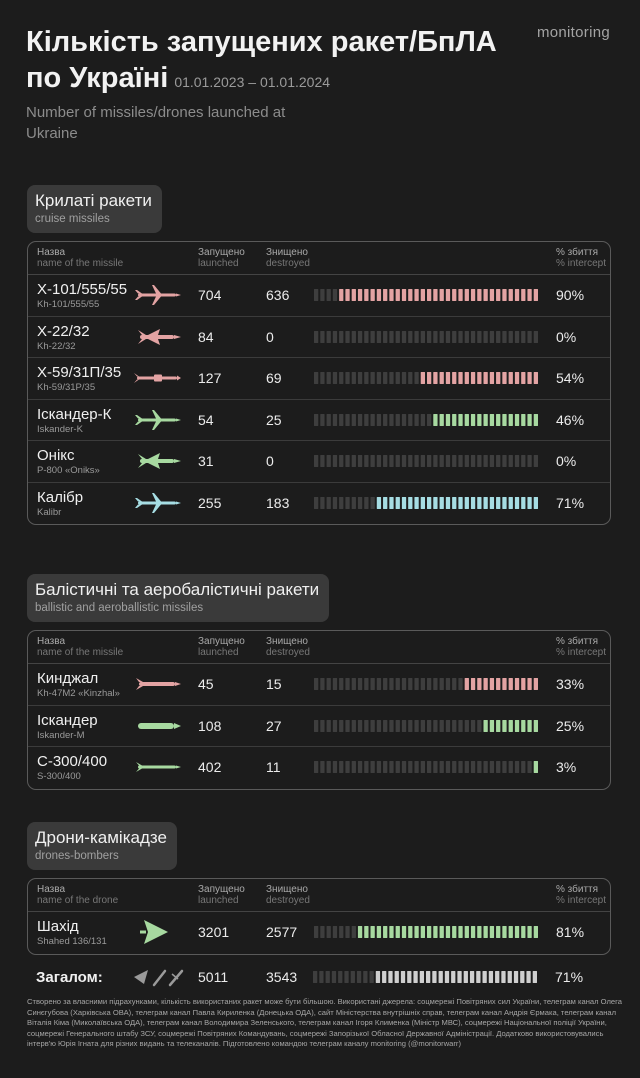 Image resolution: width=640 pixels, height=1078 pixels. Describe the element at coordinates (319, 379) in the screenshot. I see `table-row: Х-59/31П/35 Kh-59/31P/35 127 69 54%` at that location.